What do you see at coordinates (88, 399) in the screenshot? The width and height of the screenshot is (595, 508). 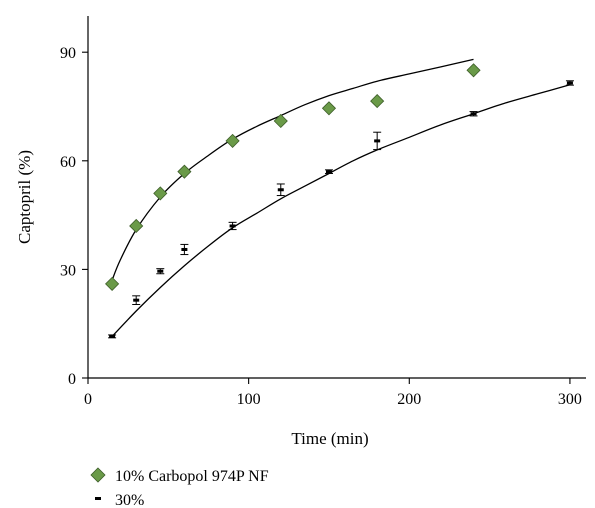 I see `x-tick-label: 0` at bounding box center [88, 399].